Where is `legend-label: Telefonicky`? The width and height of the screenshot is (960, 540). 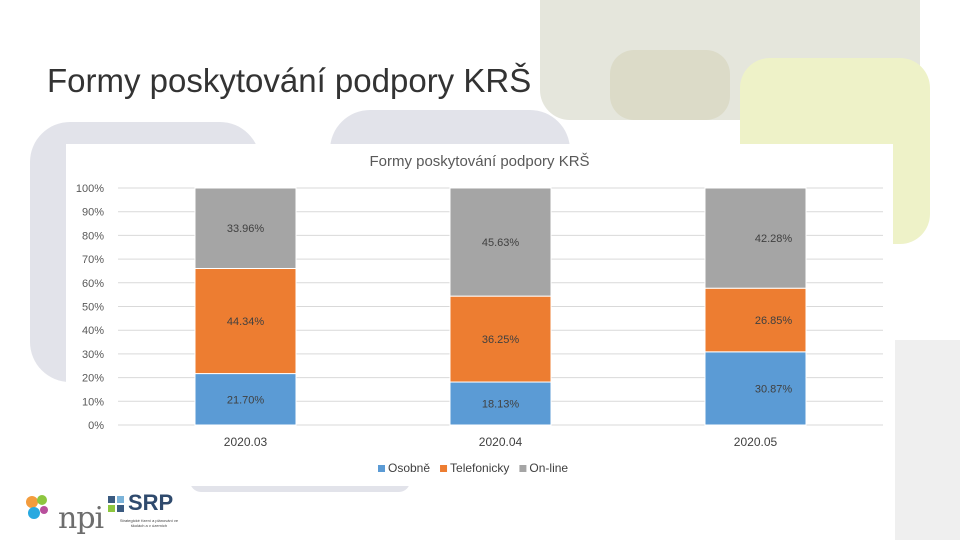
legend-label: Telefonicky is located at coordinates (479, 468).